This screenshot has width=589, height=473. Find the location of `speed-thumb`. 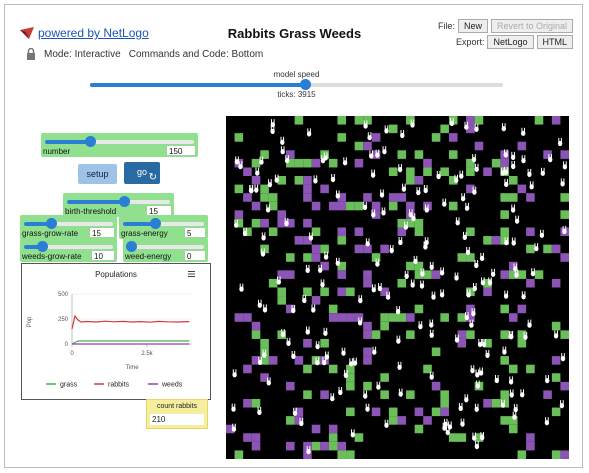

speed-thumb is located at coordinates (305, 84).